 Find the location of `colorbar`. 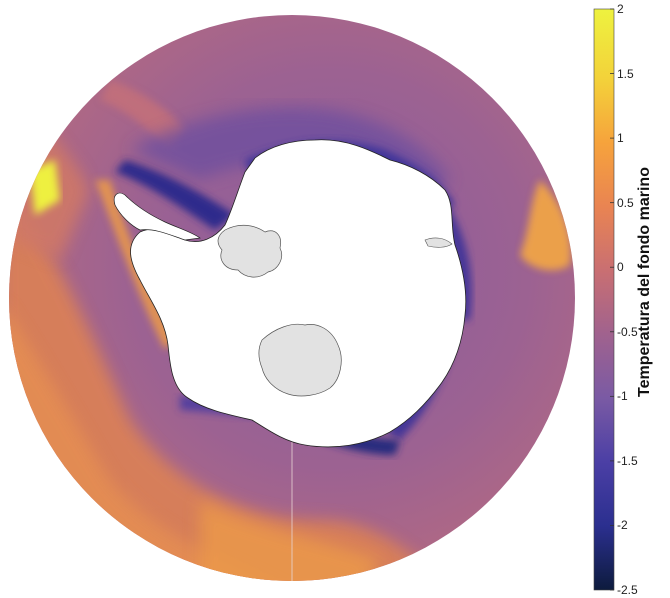

colorbar is located at coordinates (604, 299).